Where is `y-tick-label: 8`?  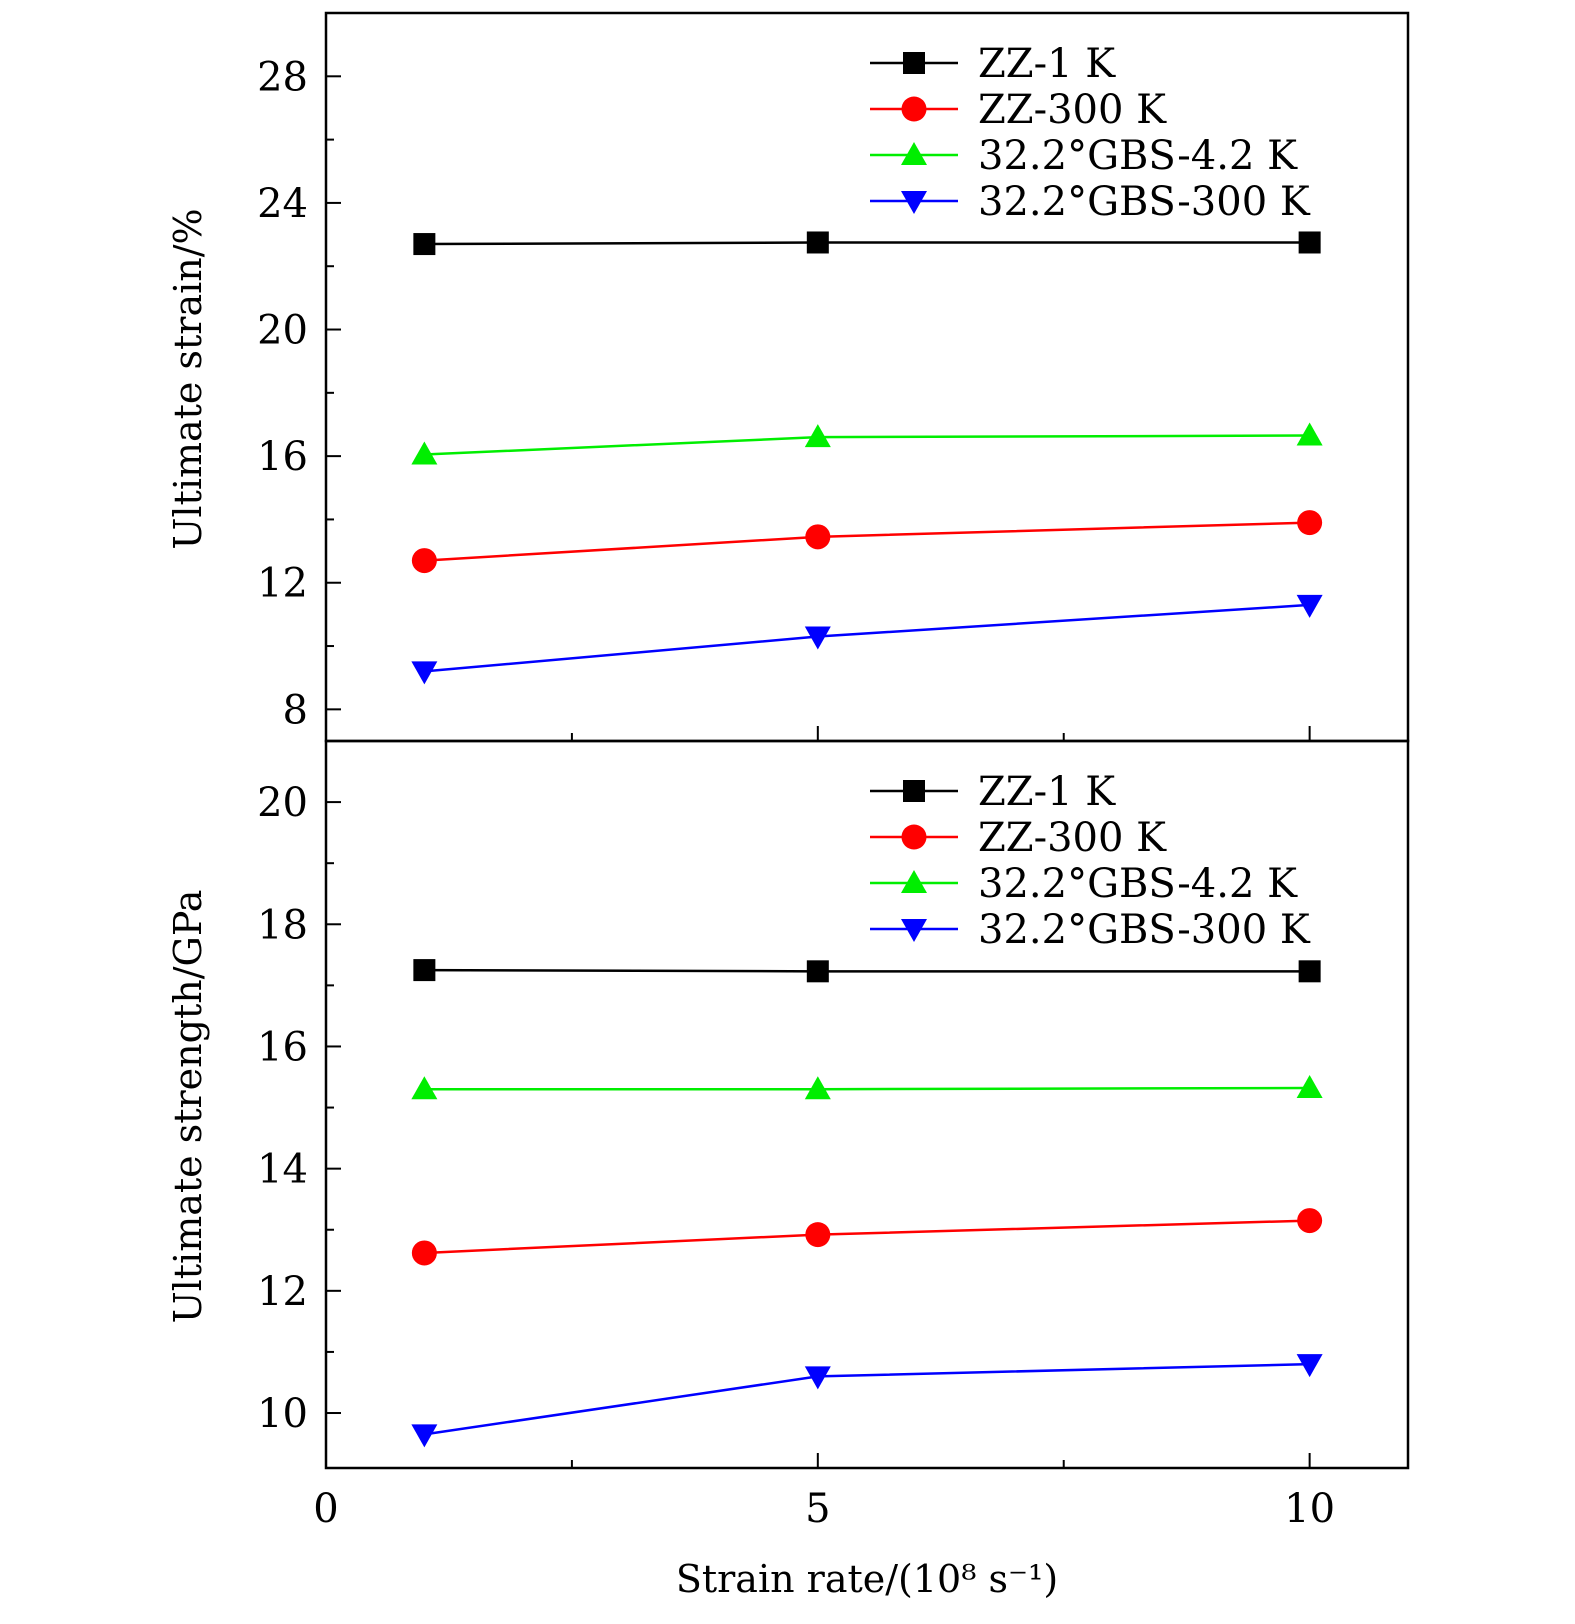
y-tick-label: 8 is located at coordinates (295, 710).